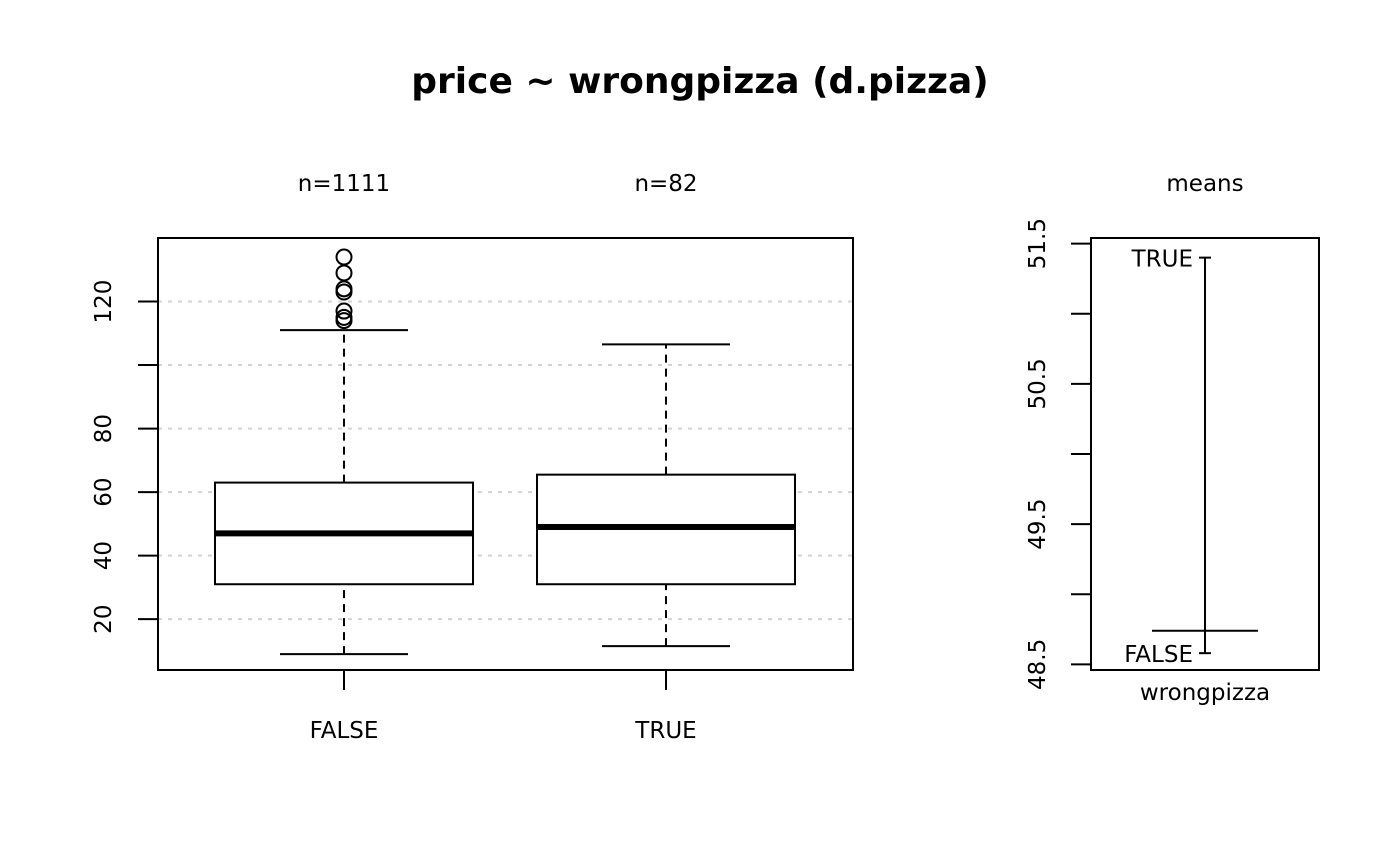 The height and width of the screenshot is (866, 1400). I want to click on box-false: n=1111, so click(344, 413).